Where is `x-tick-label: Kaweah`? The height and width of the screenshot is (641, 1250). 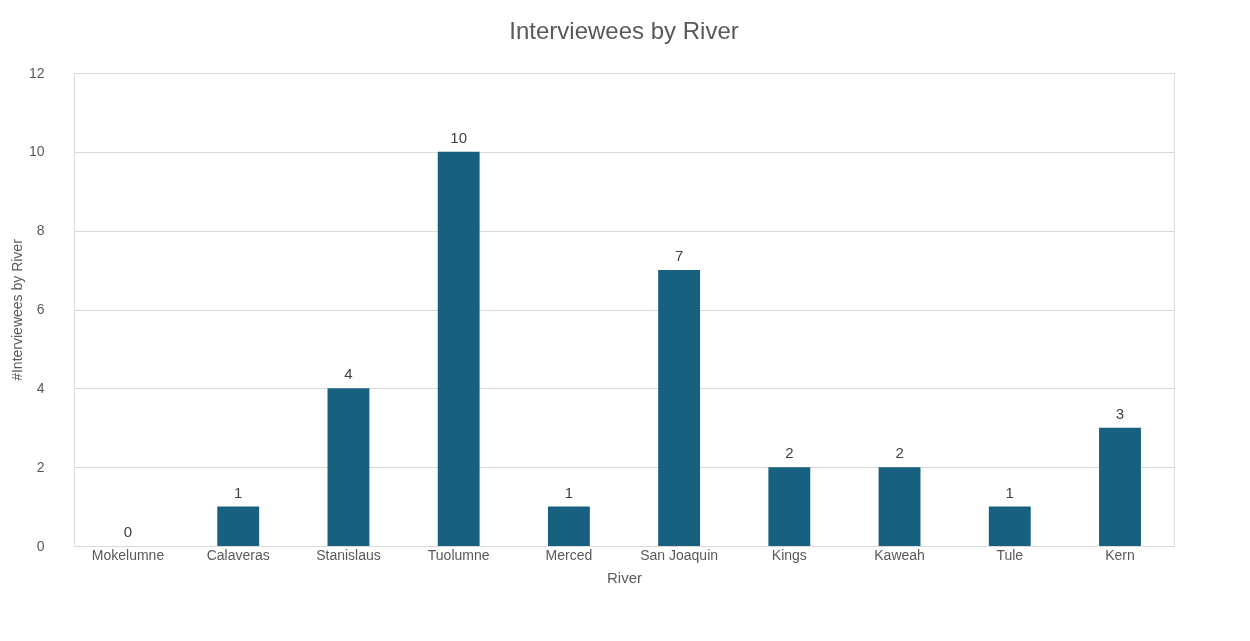 x-tick-label: Kaweah is located at coordinates (899, 554).